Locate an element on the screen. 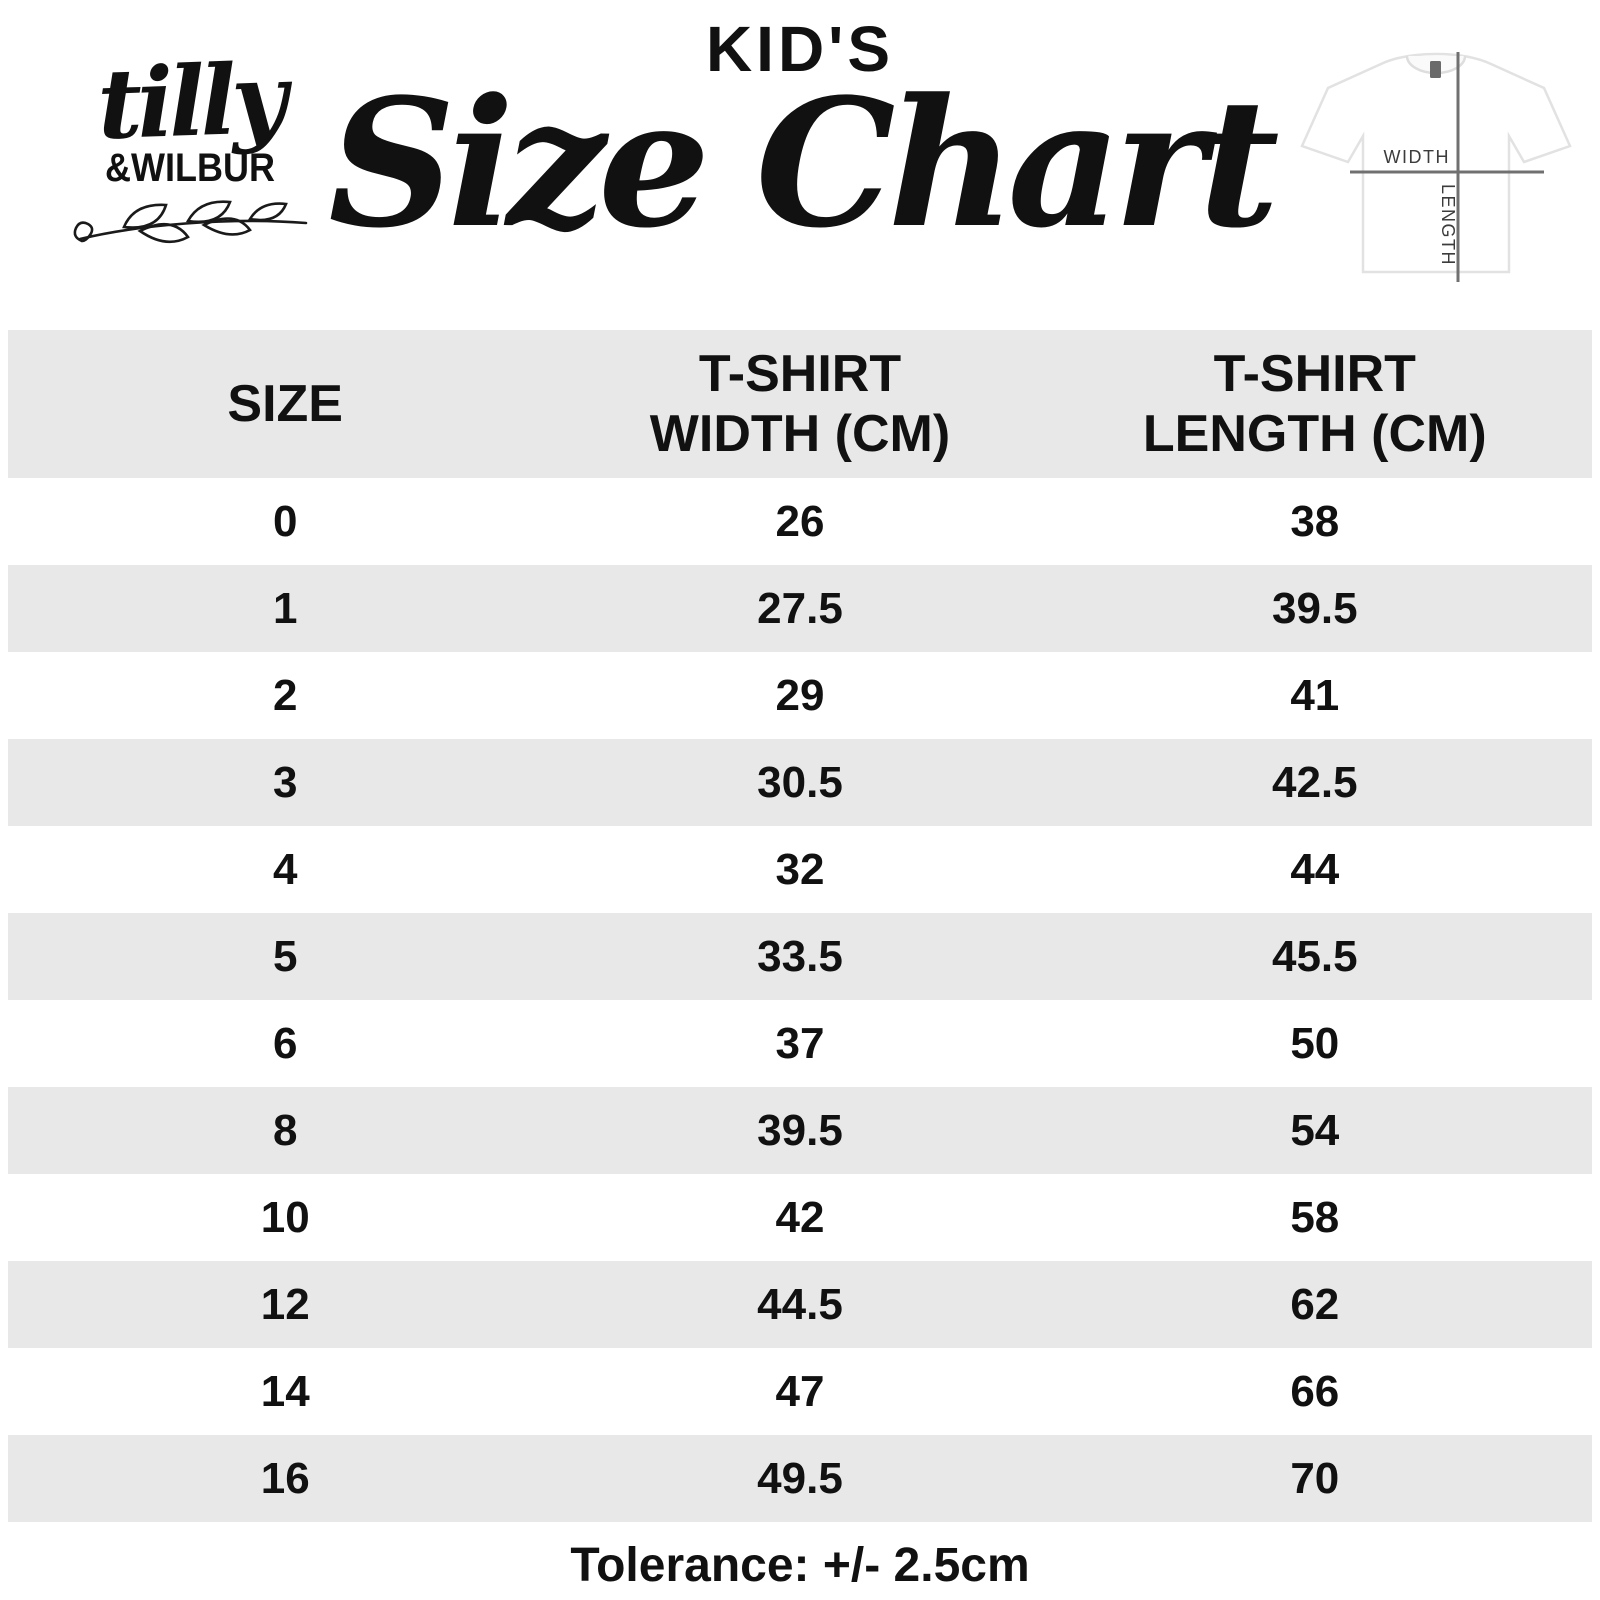 This screenshot has width=1600, height=1600. cell-width: 32 is located at coordinates (800, 869).